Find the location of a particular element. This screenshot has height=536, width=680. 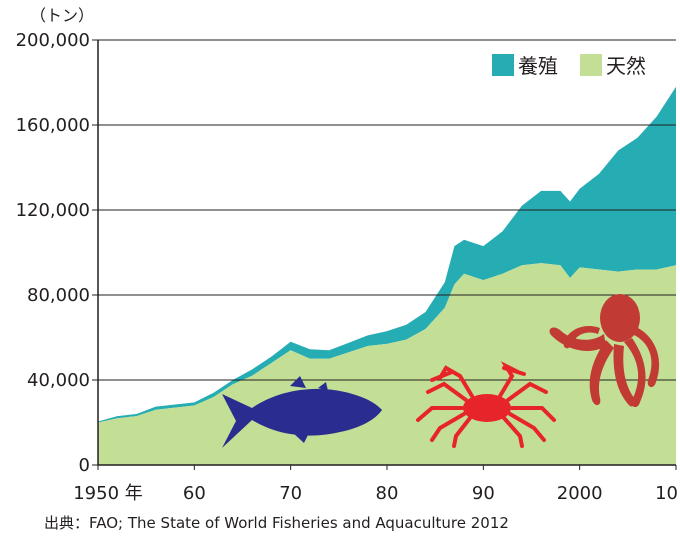

tuna-illustration is located at coordinates (302, 412).